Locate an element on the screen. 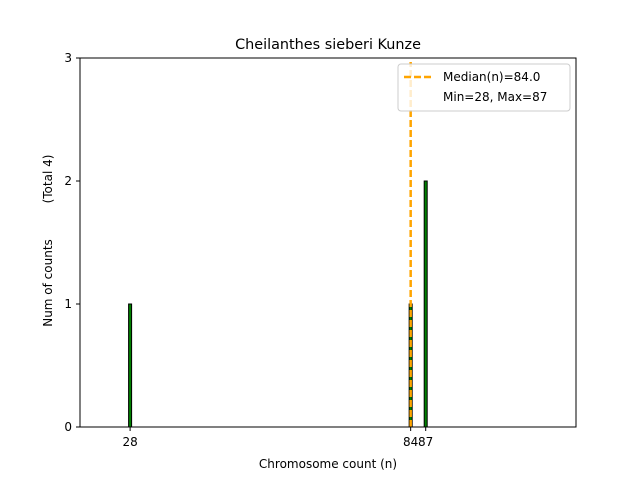  x-axis-ticks: 28 84 87 is located at coordinates (277, 438).